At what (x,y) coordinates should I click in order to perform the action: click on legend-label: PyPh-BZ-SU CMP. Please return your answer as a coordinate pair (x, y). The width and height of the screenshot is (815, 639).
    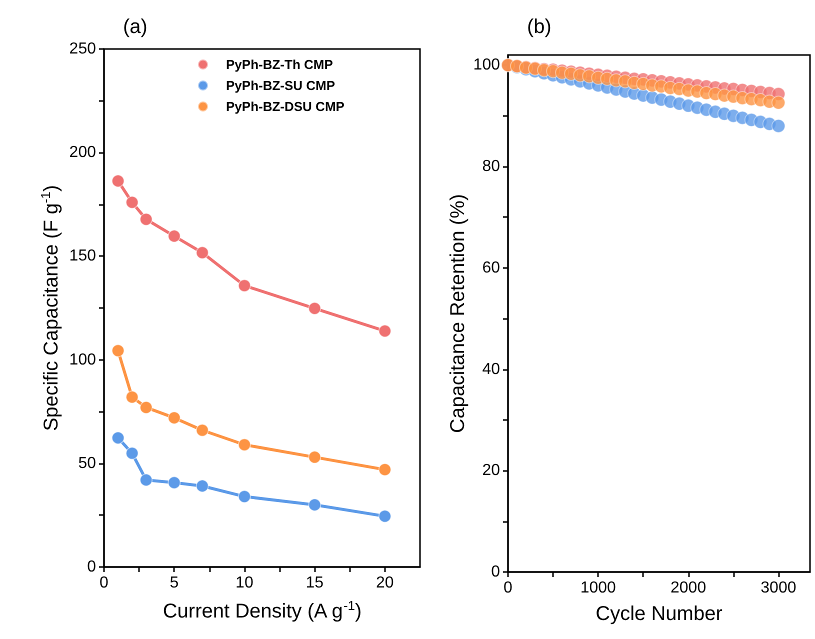
    Looking at the image, I should click on (281, 85).